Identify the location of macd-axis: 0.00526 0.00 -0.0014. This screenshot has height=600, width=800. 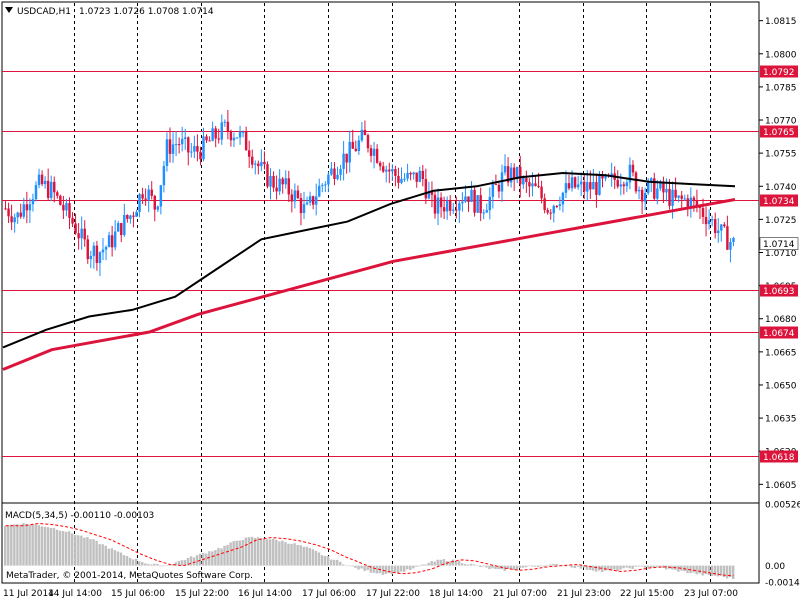
(782, 545).